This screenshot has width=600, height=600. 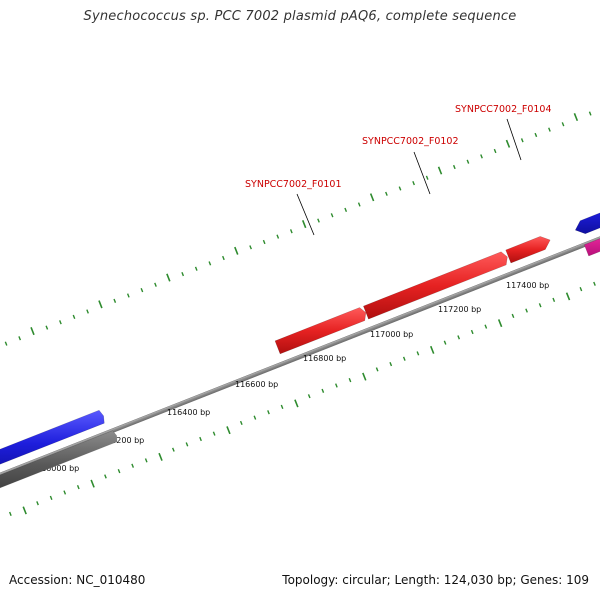 What do you see at coordinates (459, 309) in the screenshot?
I see `position-tick-label: 117200 bp` at bounding box center [459, 309].